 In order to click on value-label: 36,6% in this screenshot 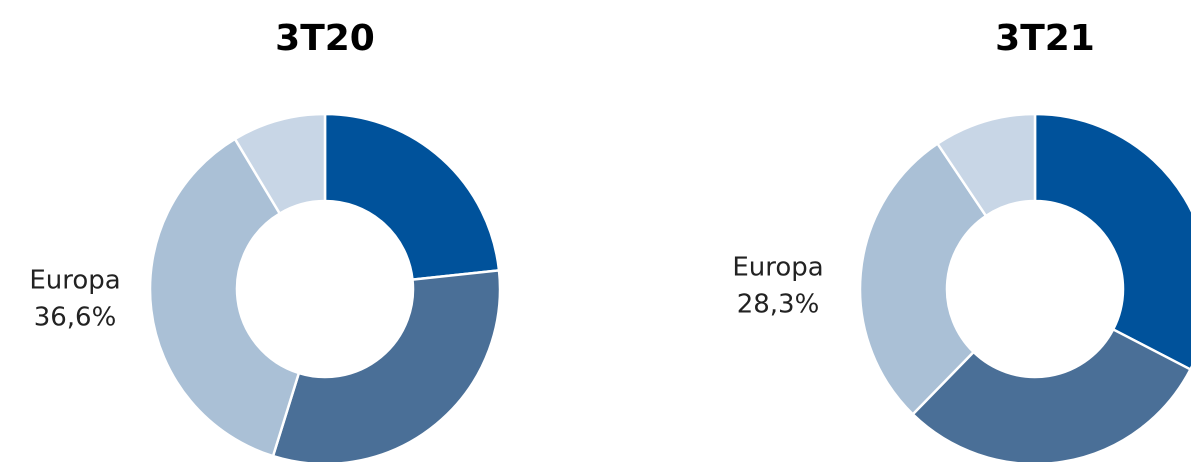, I will do `click(75, 318)`.